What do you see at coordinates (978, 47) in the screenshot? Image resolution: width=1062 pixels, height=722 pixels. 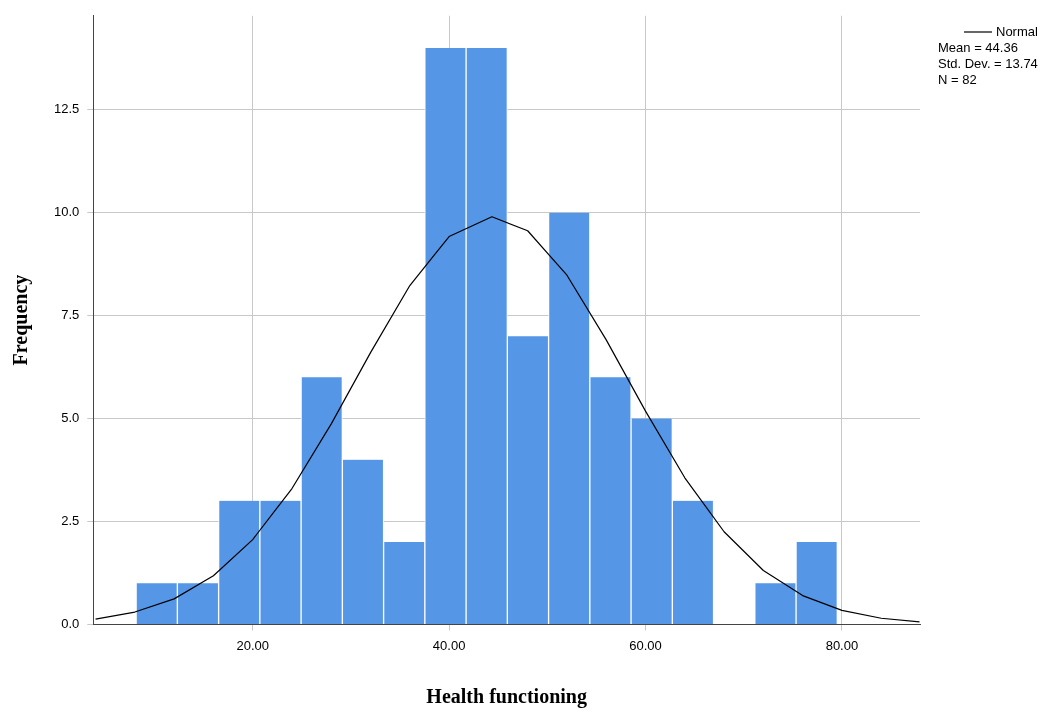 I see `text: Mean = 44.36` at bounding box center [978, 47].